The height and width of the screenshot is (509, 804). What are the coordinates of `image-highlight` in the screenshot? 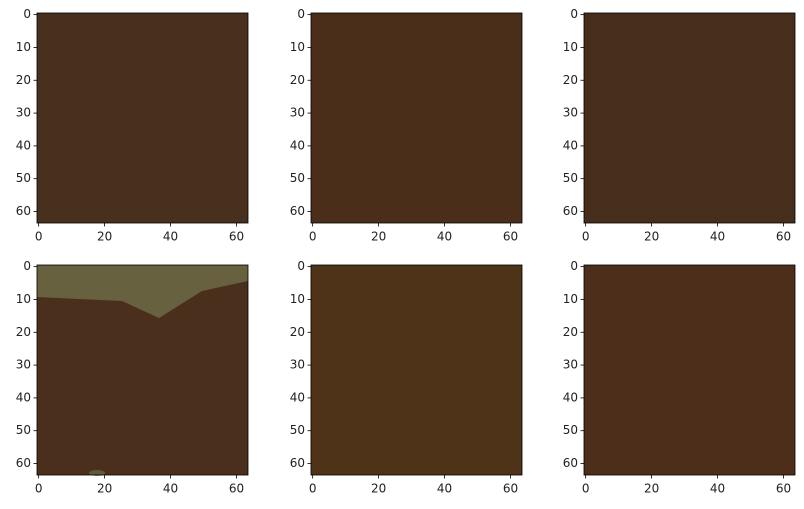 It's located at (142, 291).